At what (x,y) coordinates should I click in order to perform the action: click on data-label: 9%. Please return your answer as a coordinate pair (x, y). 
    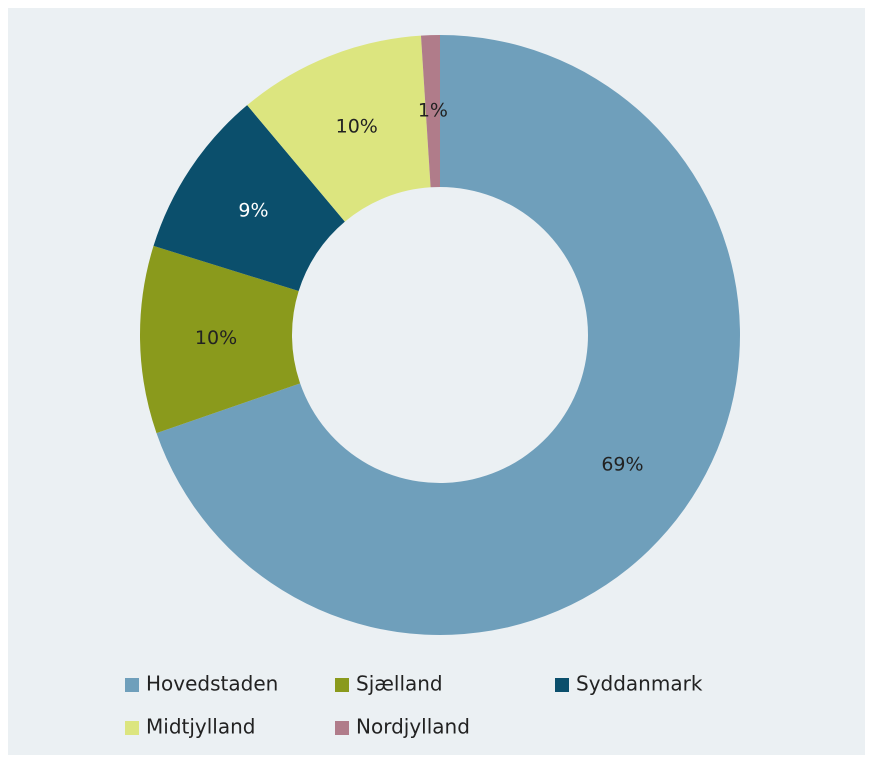
    Looking at the image, I should click on (253, 210).